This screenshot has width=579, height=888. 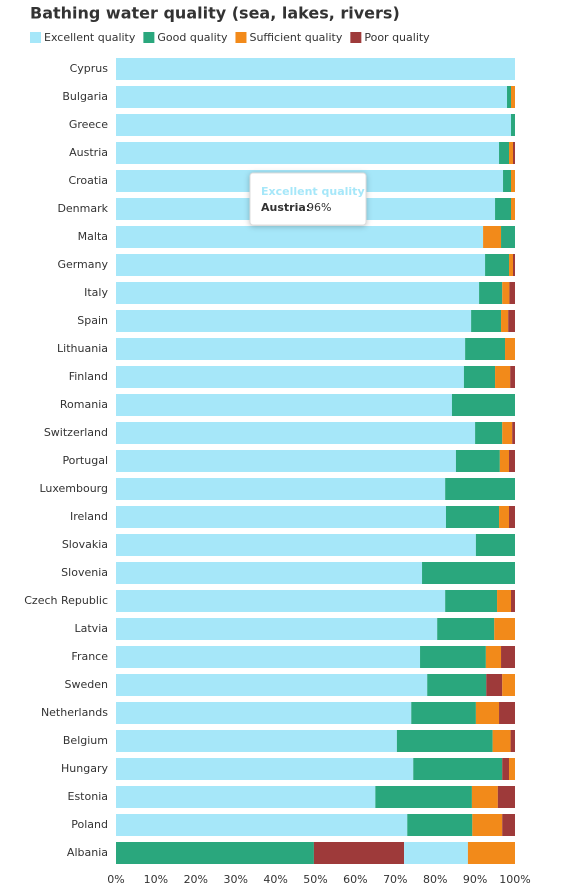 I want to click on x-tick-label: 100%, so click(x=514, y=879).